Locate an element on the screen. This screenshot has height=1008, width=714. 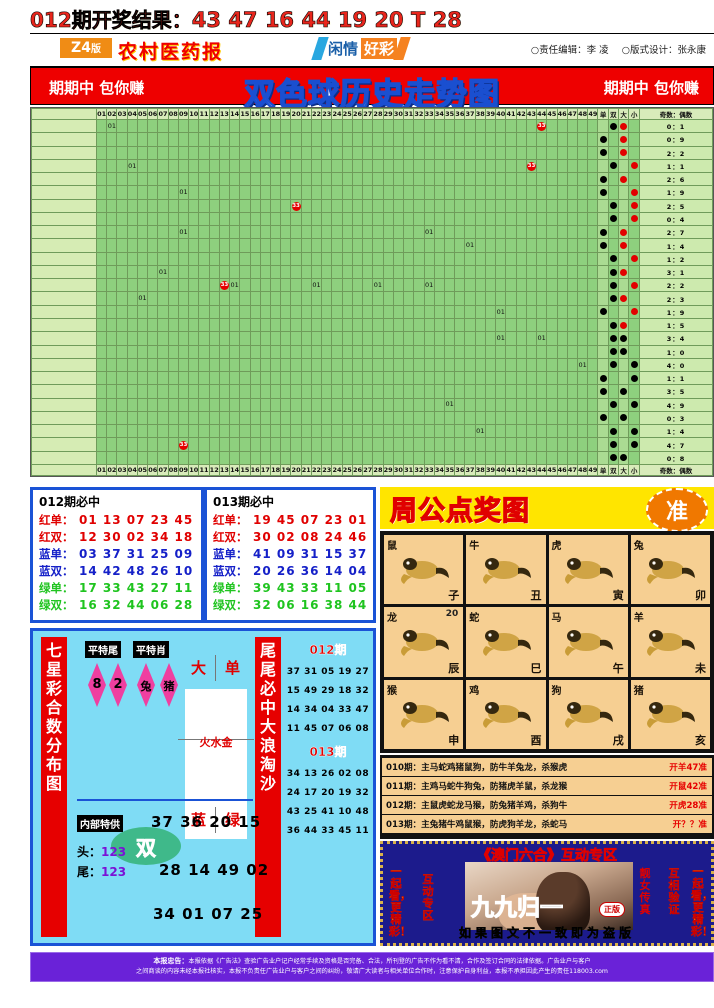
ad-big-char-3: 归 is located at coordinates (529, 908).